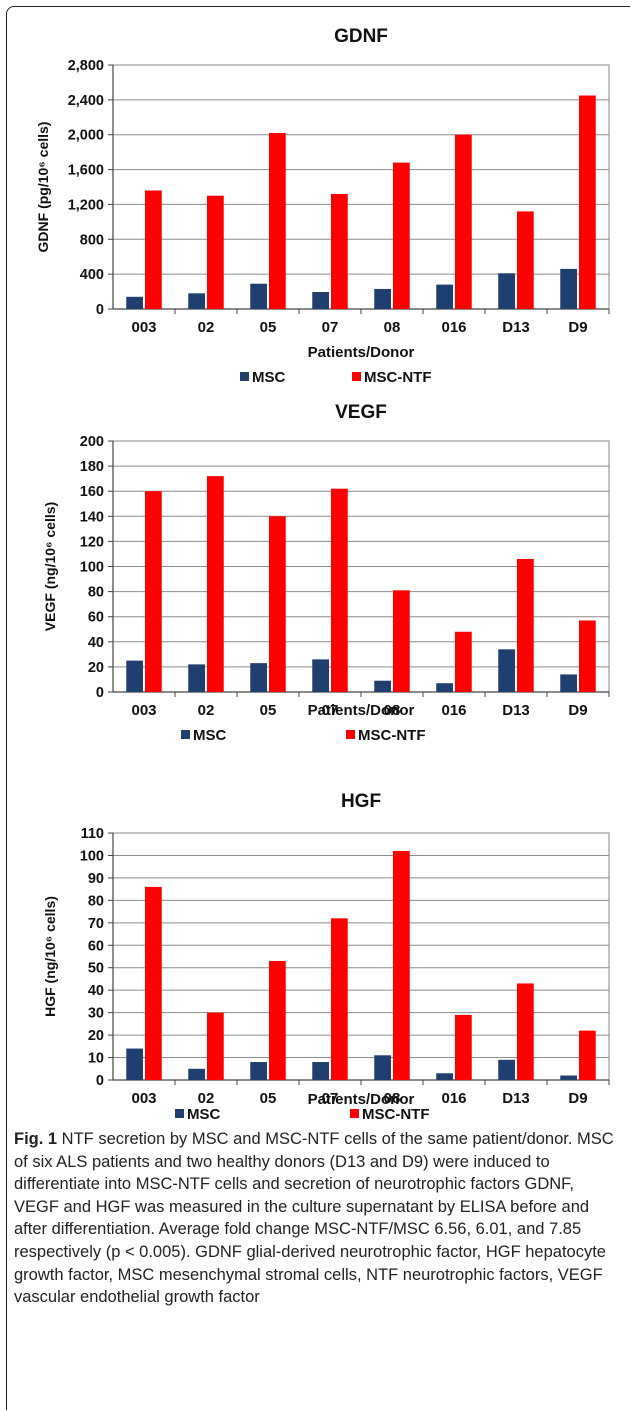 The height and width of the screenshot is (1412, 633). What do you see at coordinates (92, 442) in the screenshot?
I see `chart-2-y-tick-label: 200` at bounding box center [92, 442].